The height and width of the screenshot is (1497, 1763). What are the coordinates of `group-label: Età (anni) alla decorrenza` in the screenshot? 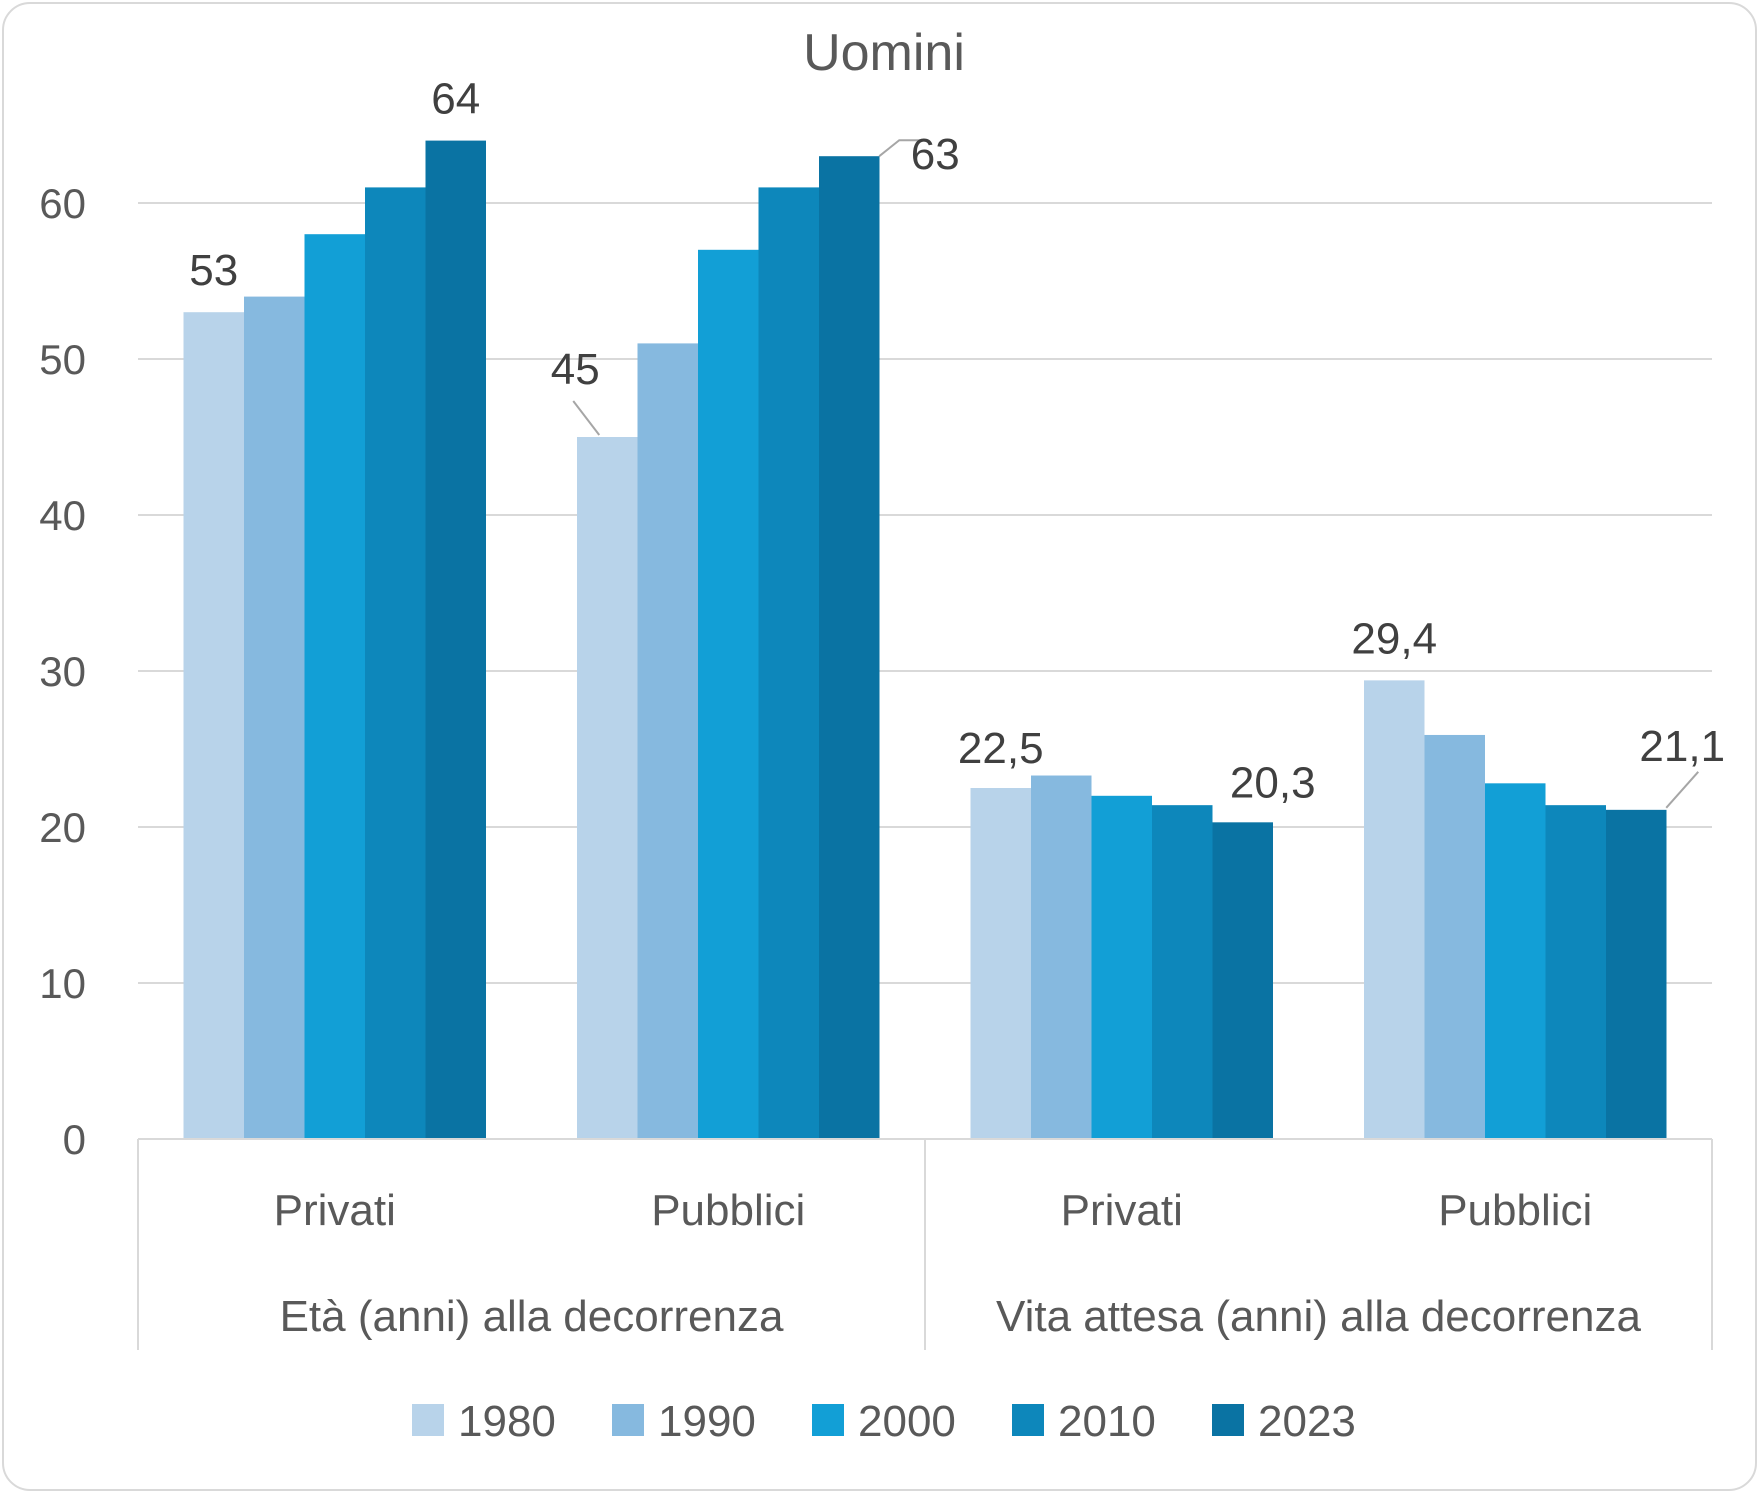 It's located at (532, 1316).